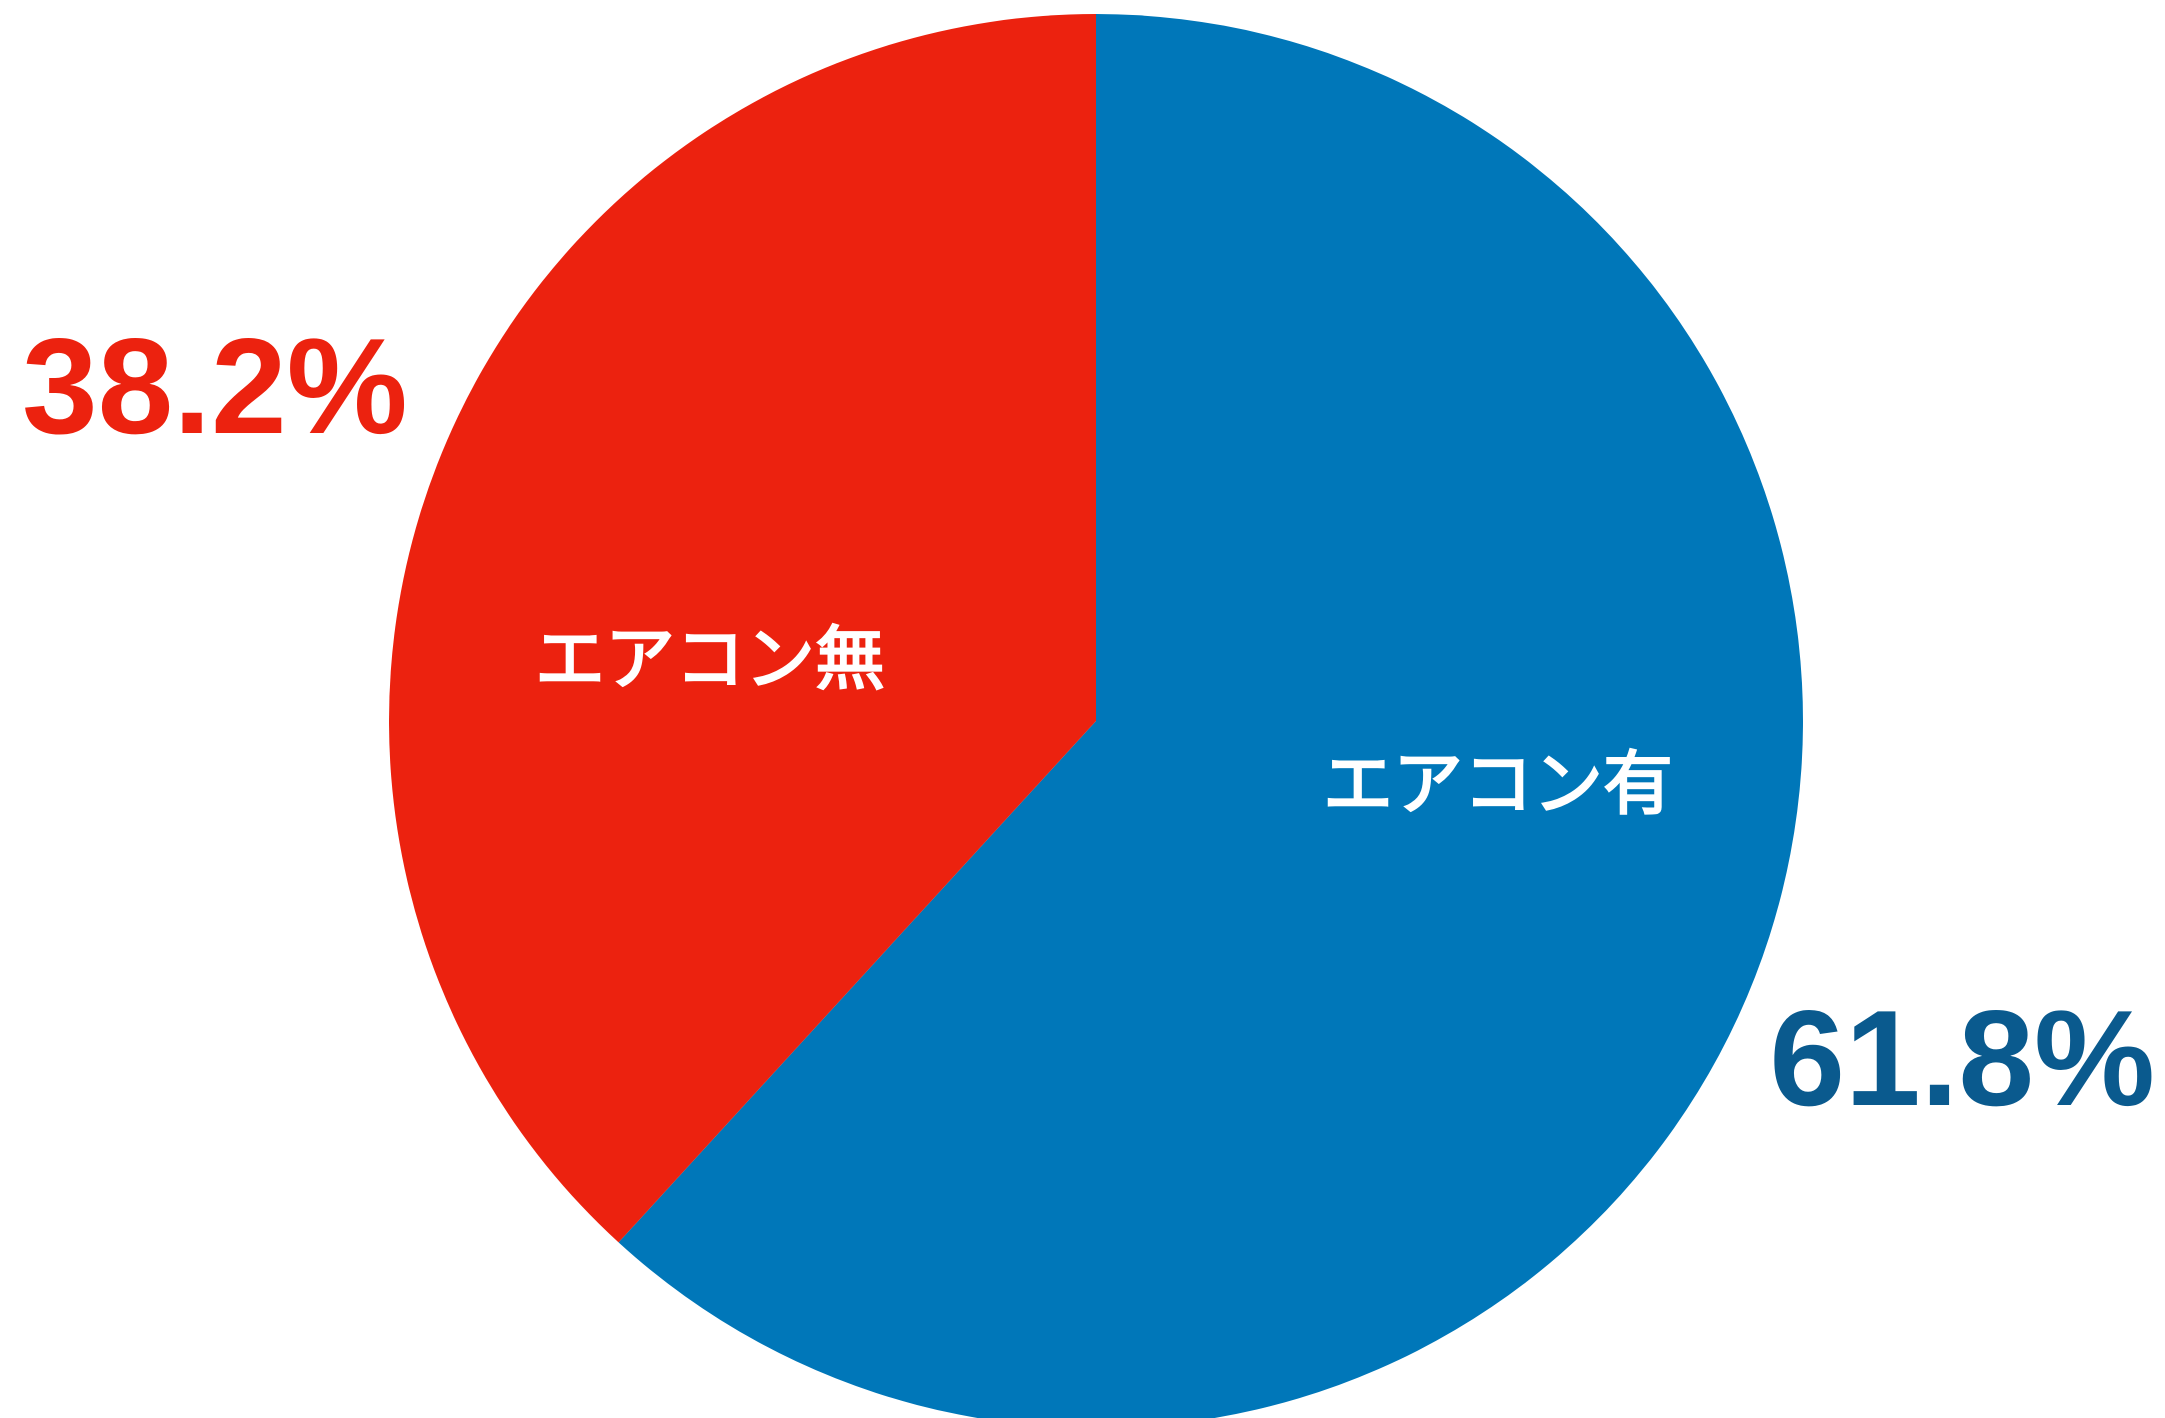 The height and width of the screenshot is (1418, 2165). I want to click on percentage-label-2: 38.2%, so click(215, 386).